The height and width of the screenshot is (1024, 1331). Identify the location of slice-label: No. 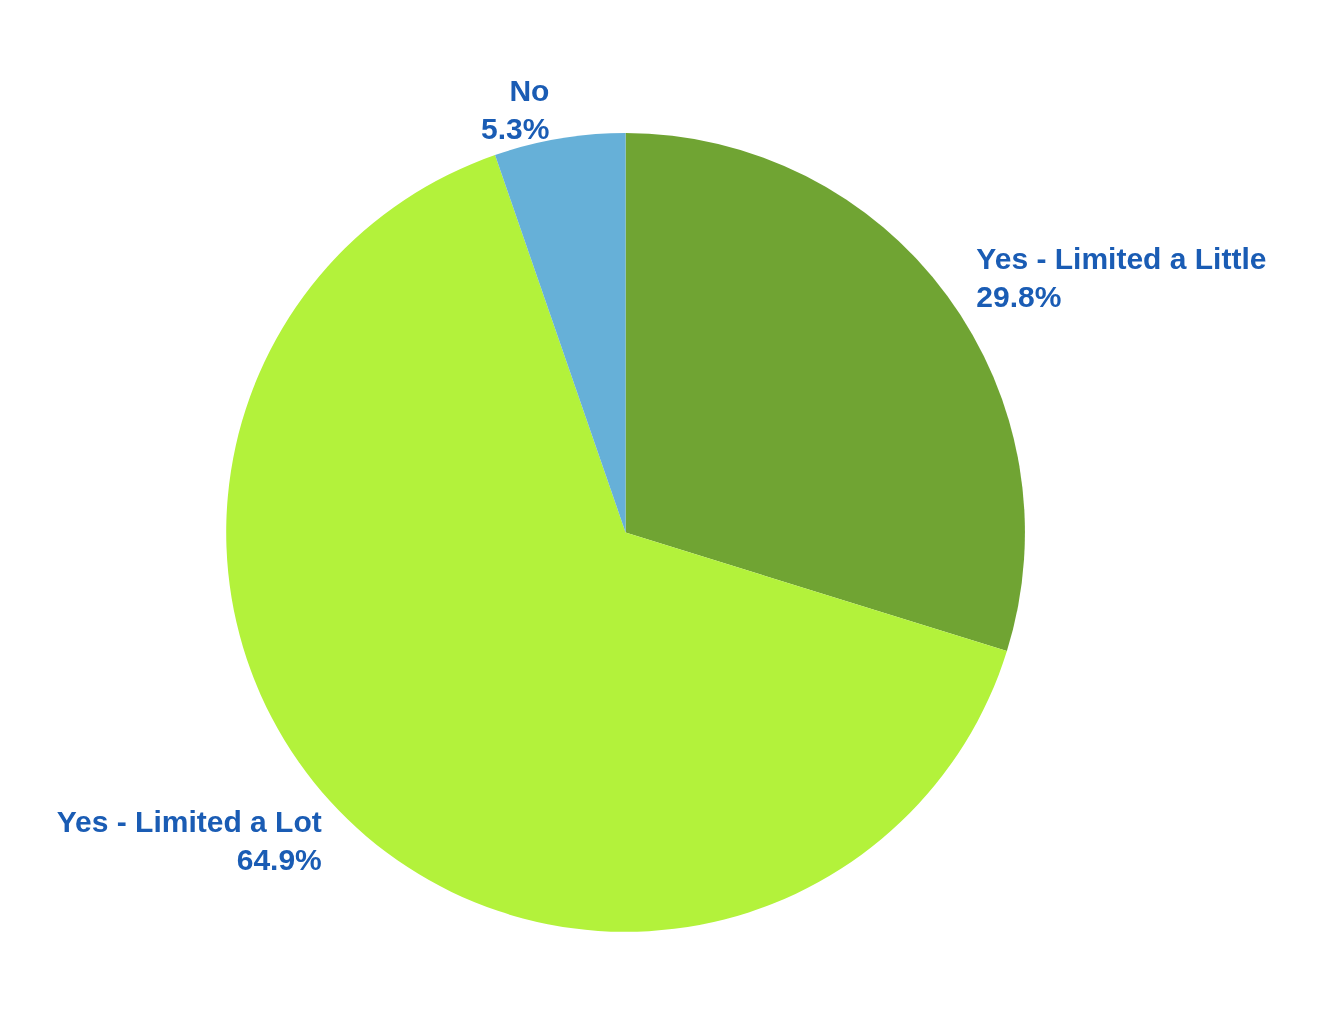
(529, 90).